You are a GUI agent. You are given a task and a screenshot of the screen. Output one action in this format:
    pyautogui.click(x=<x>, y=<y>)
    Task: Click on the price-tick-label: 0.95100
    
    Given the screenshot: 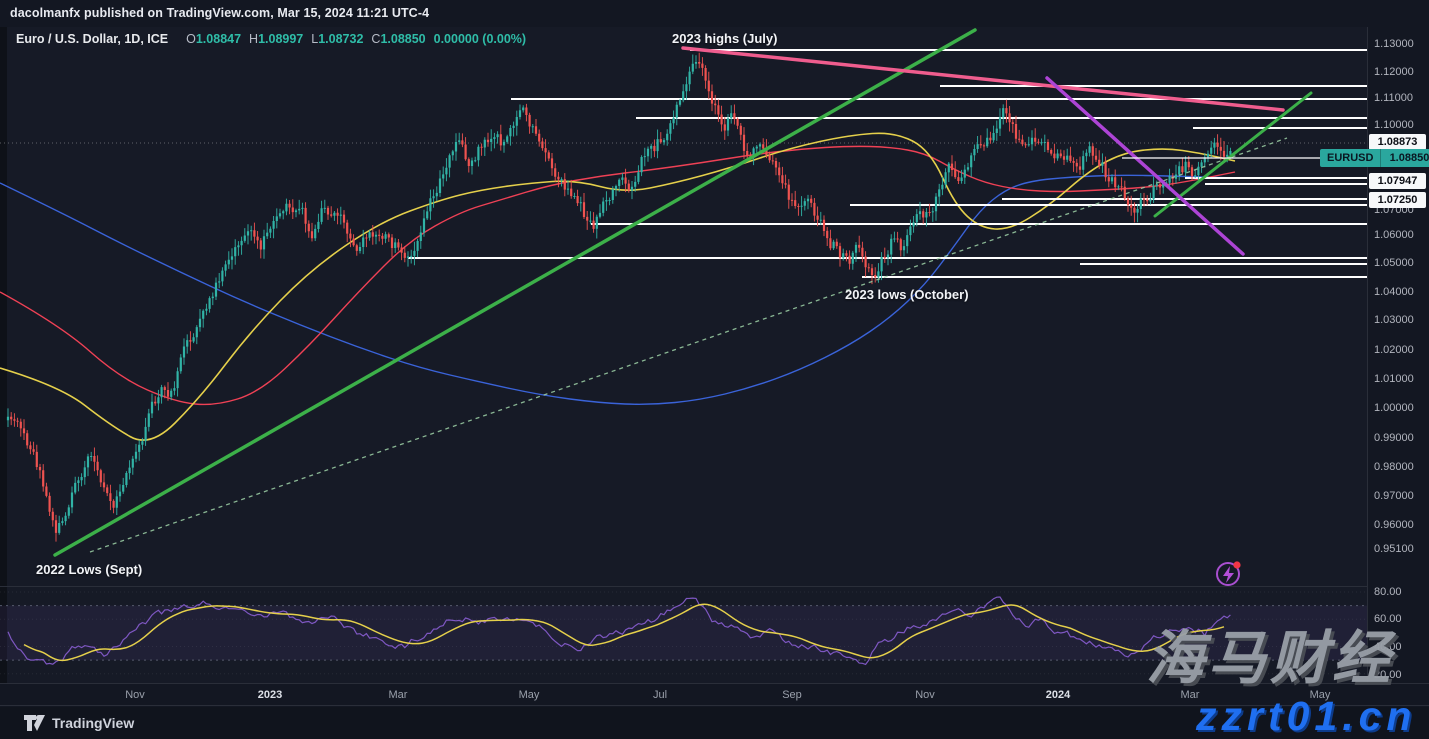 What is the action you would take?
    pyautogui.click(x=1394, y=549)
    